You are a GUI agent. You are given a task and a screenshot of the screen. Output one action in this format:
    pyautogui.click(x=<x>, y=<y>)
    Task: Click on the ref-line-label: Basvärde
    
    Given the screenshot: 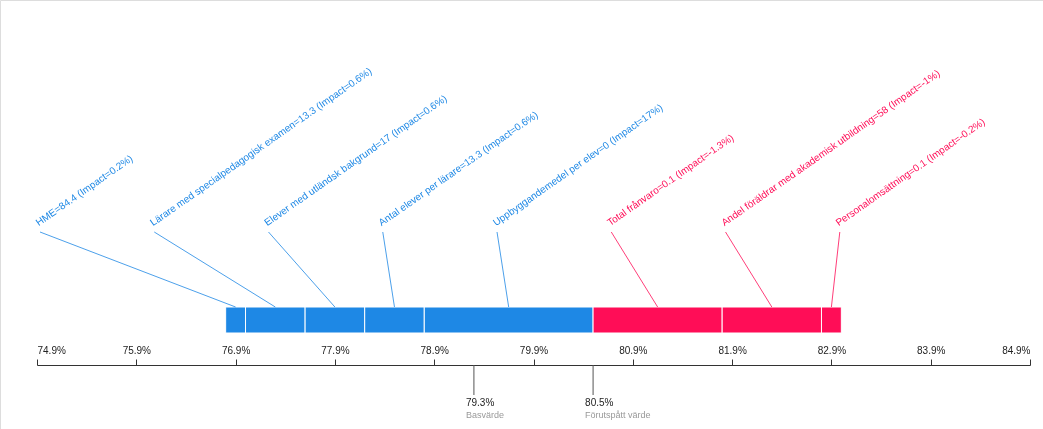 What is the action you would take?
    pyautogui.click(x=484, y=415)
    